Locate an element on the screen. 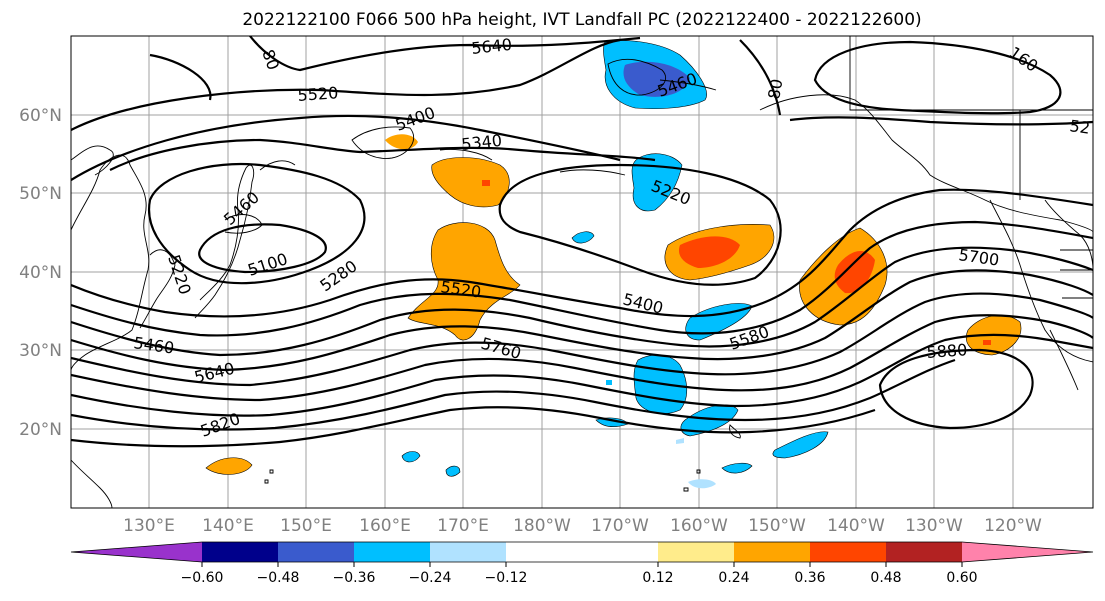 Image resolution: width=1105 pixels, height=601 pixels. colorbar-tick-label: 0.36 is located at coordinates (809, 578).